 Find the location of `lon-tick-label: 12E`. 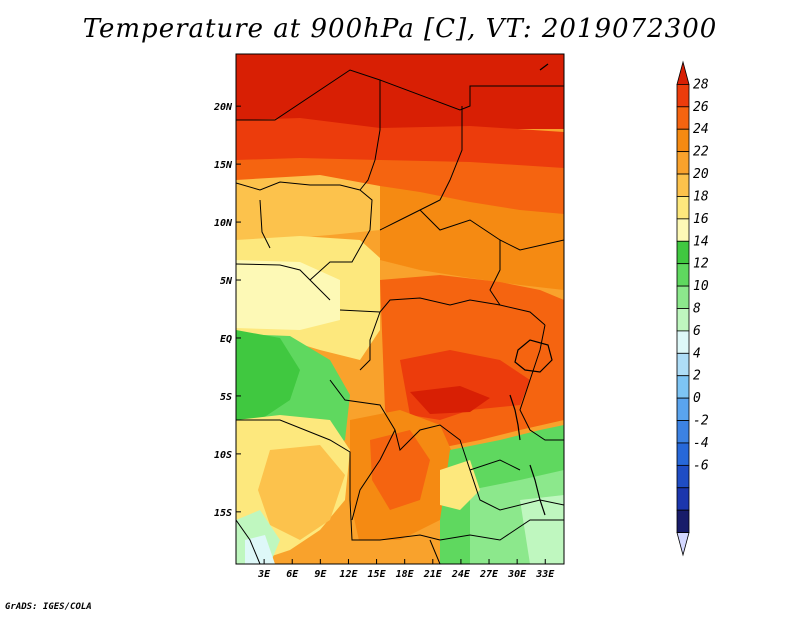

lon-tick-label: 12E is located at coordinates (348, 574).